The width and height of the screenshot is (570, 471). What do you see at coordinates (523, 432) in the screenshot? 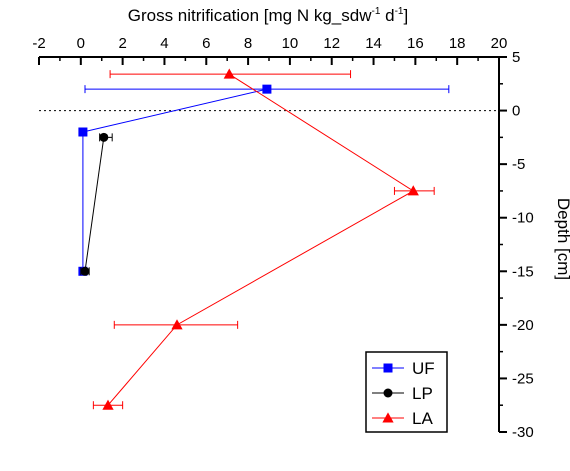
I see `y-tick-label: -30` at bounding box center [523, 432].